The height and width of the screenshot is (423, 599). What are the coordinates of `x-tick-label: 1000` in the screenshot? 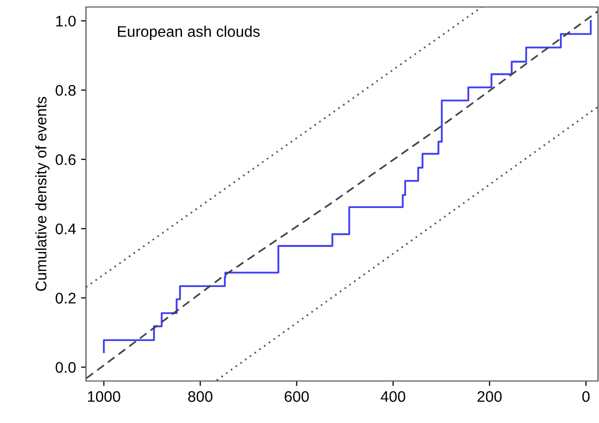 It's located at (104, 396).